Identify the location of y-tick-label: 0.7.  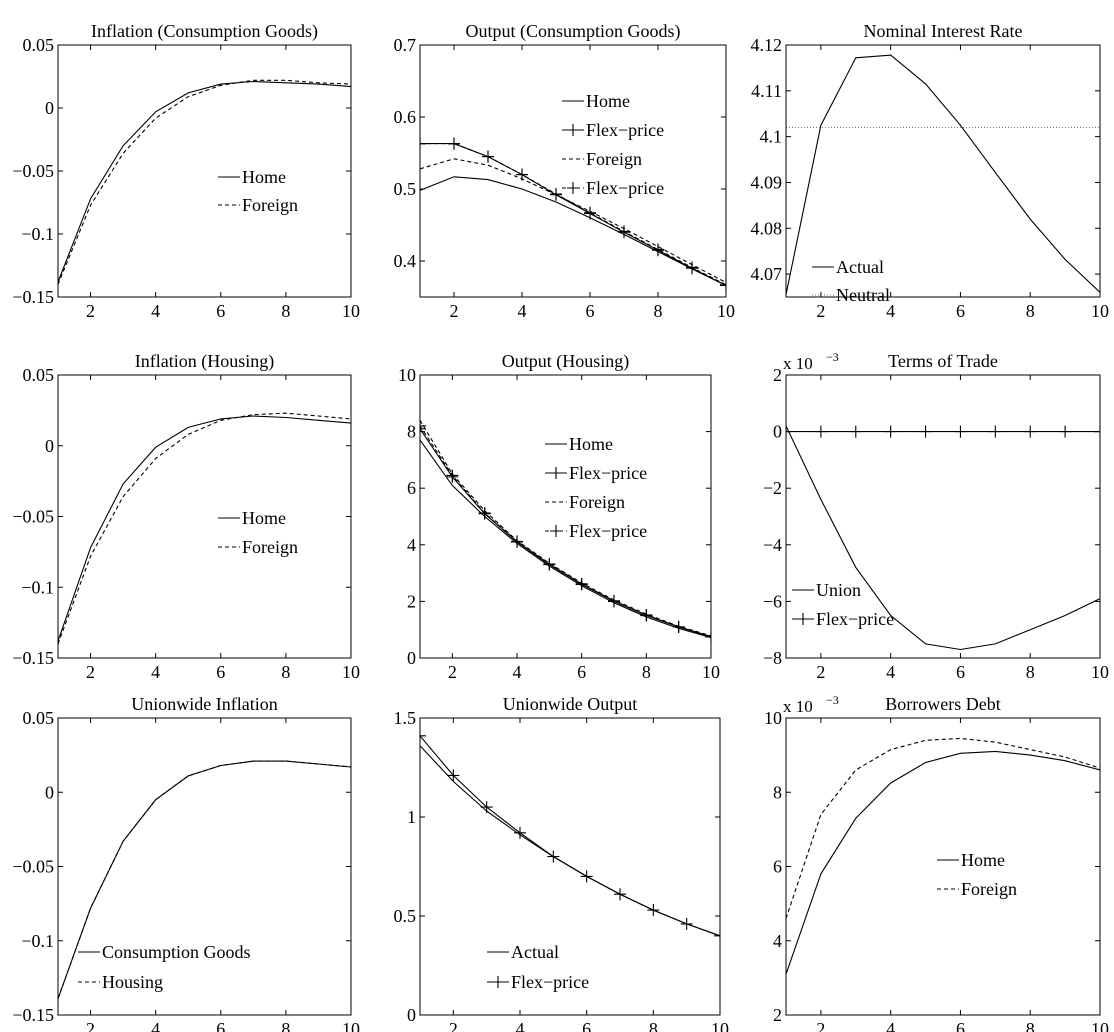
(405, 45).